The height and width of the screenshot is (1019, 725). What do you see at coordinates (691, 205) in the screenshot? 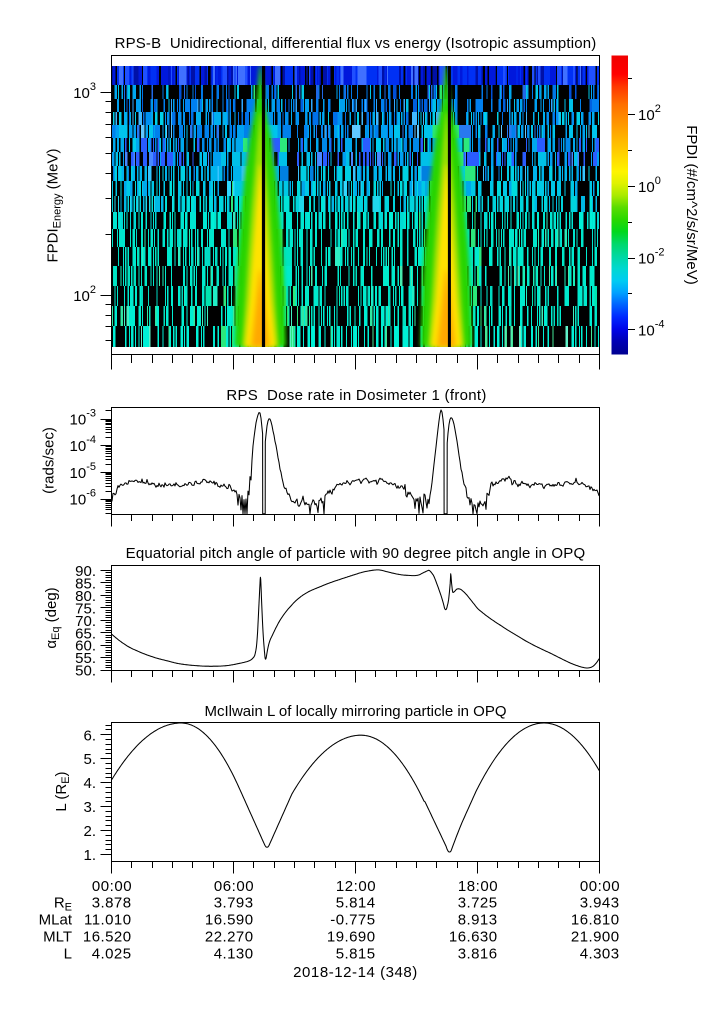
I see `svg-text: FPDI (#/cm^2/s/sr/MeV)` at bounding box center [691, 205].